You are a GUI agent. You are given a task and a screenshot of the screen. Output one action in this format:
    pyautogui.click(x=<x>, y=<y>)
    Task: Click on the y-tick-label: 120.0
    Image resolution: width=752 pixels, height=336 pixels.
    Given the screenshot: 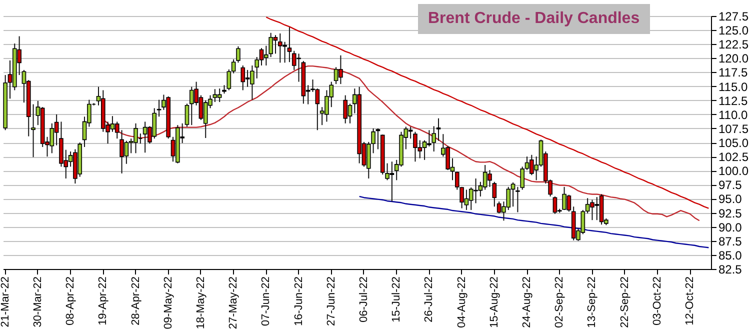 What is the action you would take?
    pyautogui.click(x=733, y=59)
    